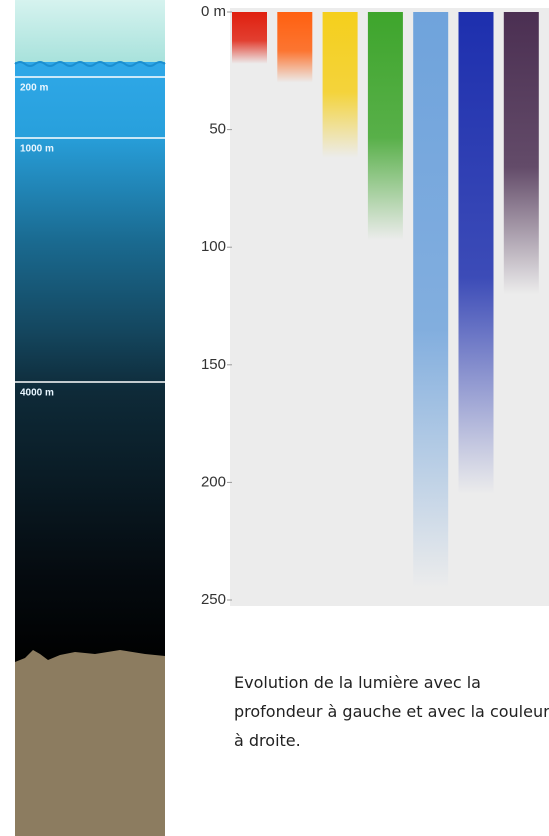 The image size is (549, 836). I want to click on y-tick-label: 150, so click(213, 364).